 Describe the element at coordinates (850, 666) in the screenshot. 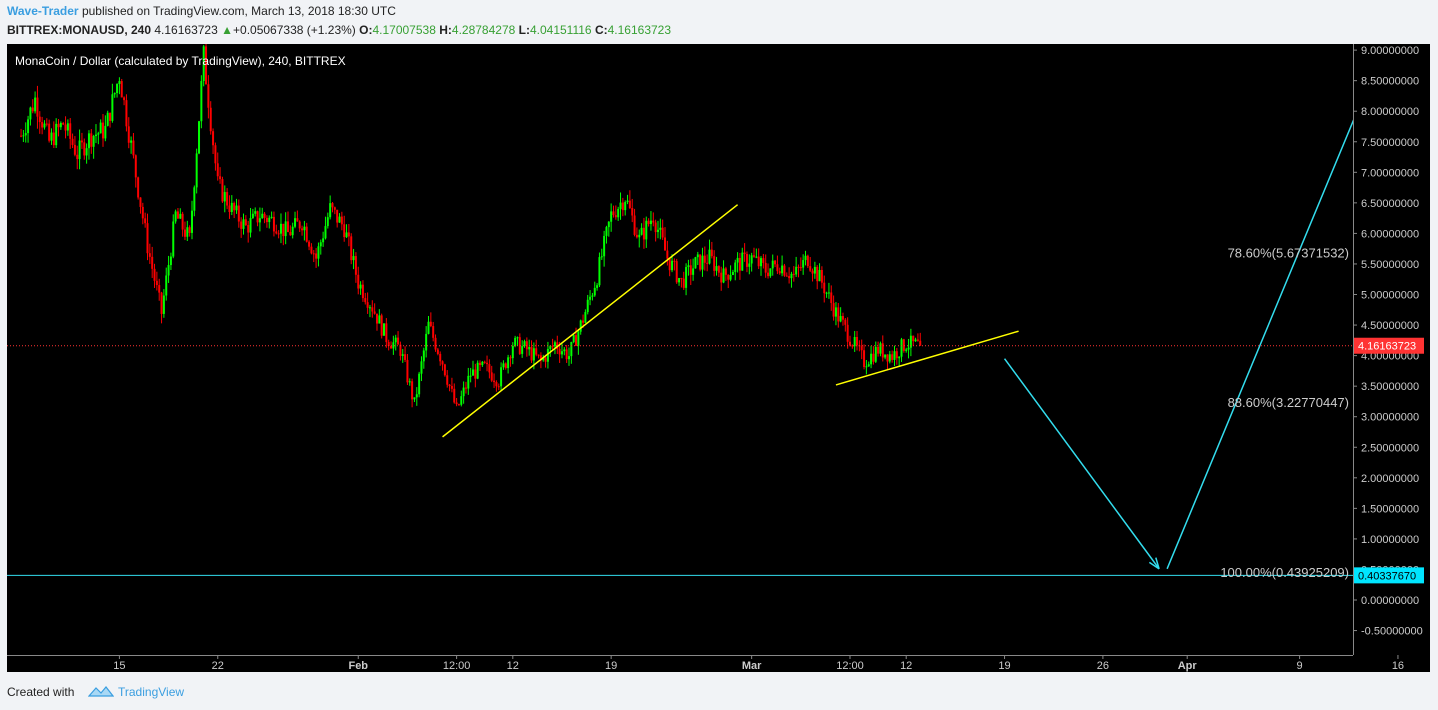

I see `time-tick-label: 12:00` at that location.